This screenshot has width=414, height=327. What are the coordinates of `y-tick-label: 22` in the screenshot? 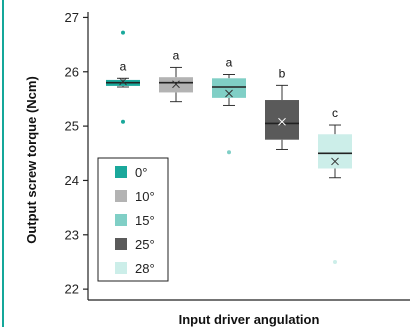 It's located at (72, 289).